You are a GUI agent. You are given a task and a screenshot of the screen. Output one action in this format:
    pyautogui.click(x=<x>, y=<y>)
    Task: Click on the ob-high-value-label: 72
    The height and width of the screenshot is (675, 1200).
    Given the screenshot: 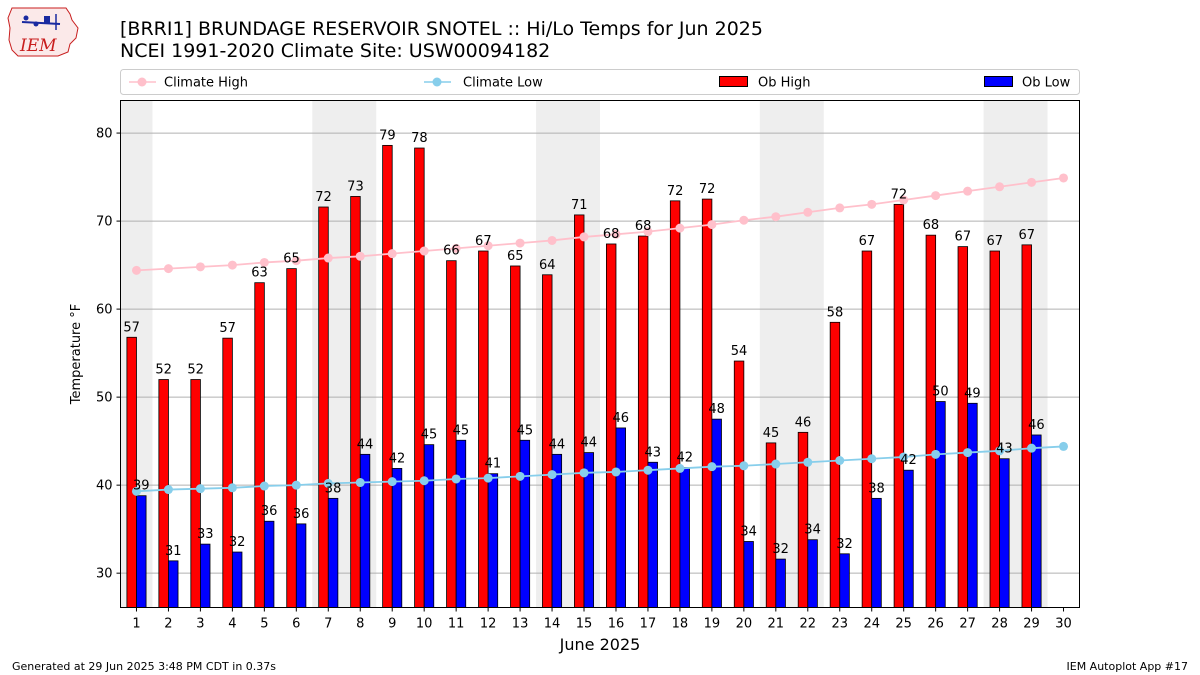 What is the action you would take?
    pyautogui.click(x=899, y=194)
    